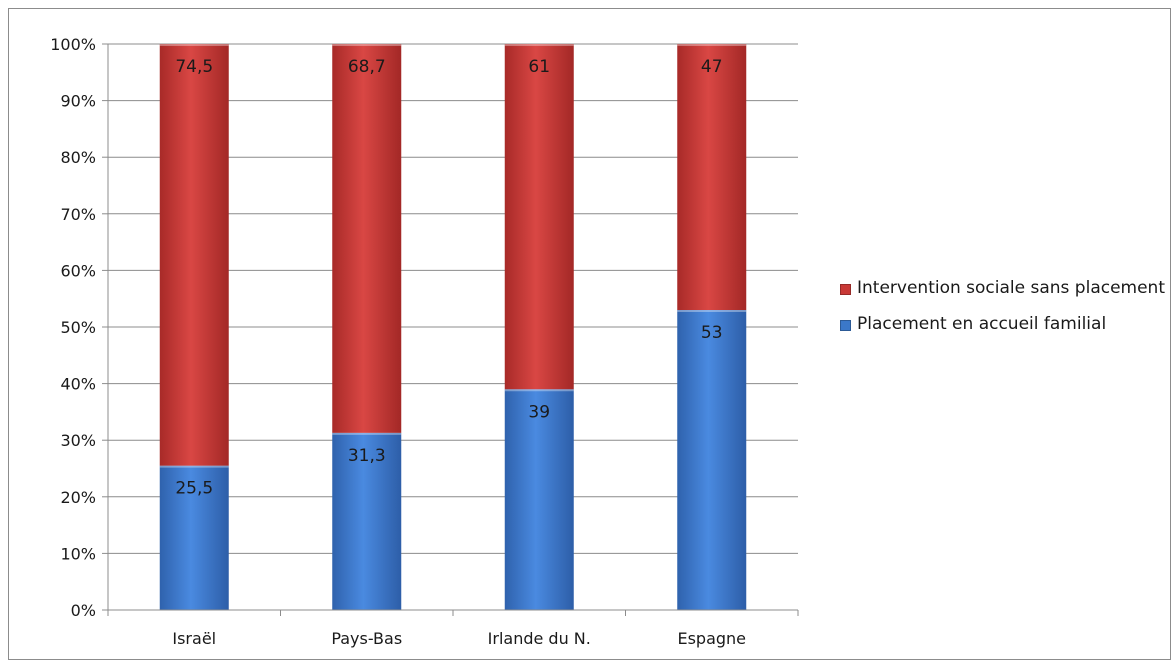 Image resolution: width=1175 pixels, height=662 pixels. I want to click on y-tick-label: 70%, so click(78, 214).